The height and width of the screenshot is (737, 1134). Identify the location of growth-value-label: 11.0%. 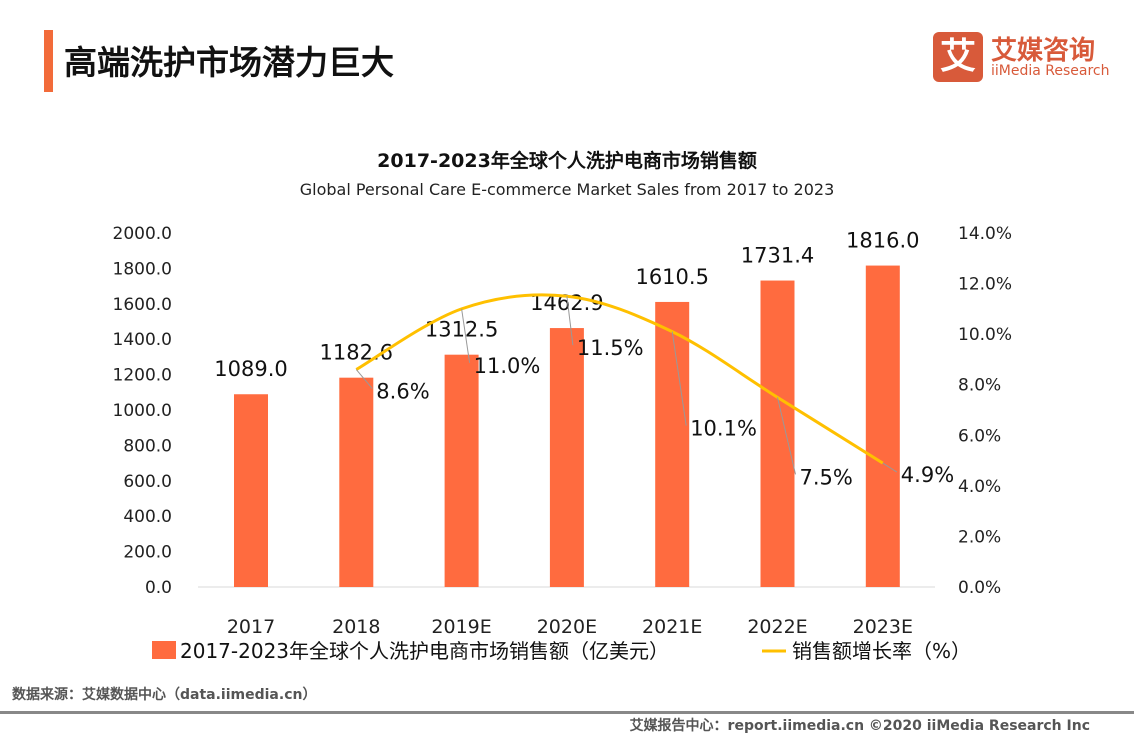
(507, 366).